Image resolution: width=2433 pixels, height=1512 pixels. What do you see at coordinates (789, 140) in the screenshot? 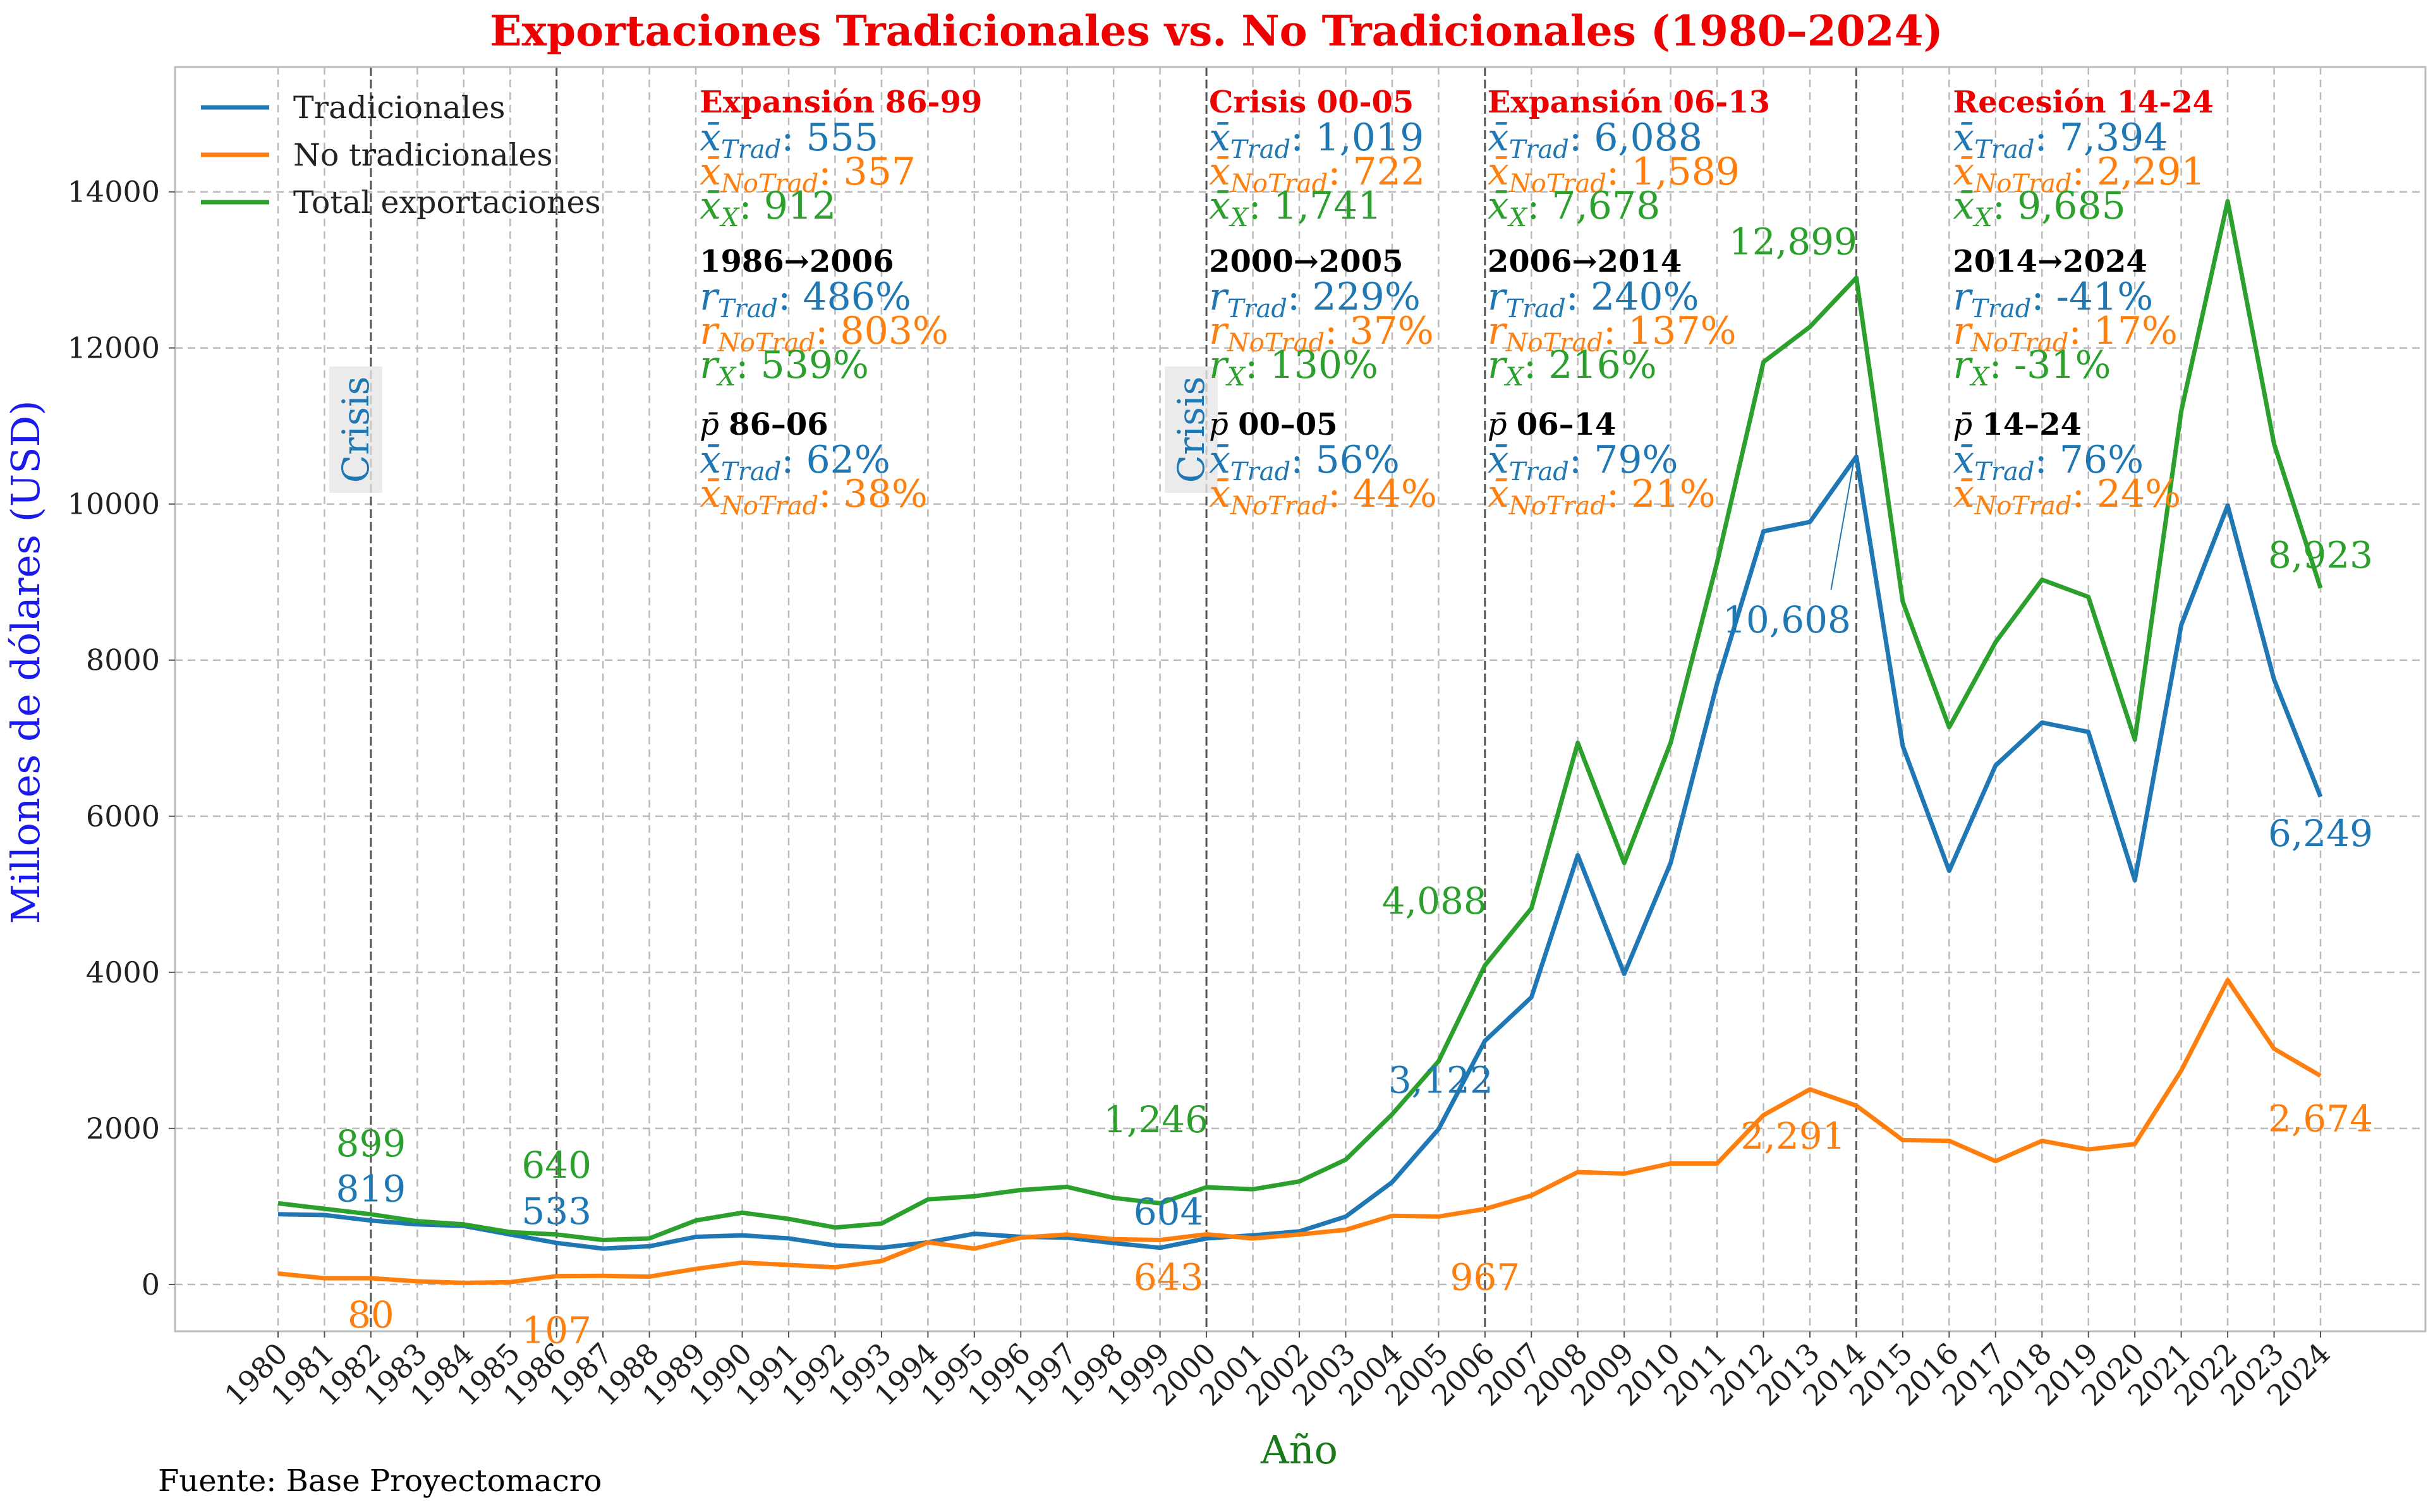
I see `period-mean-line: x̄Trad: 555` at bounding box center [789, 140].